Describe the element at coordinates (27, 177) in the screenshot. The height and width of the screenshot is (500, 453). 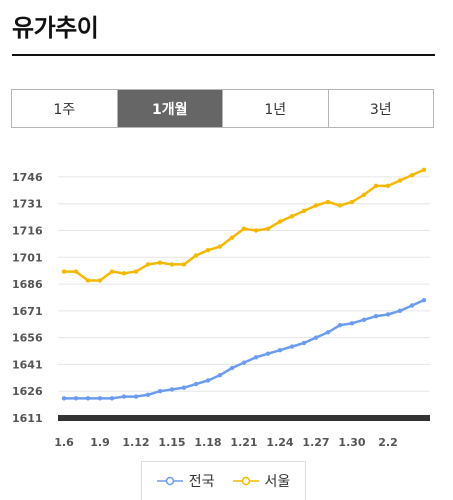
I see `y-tick-label: 1746` at that location.